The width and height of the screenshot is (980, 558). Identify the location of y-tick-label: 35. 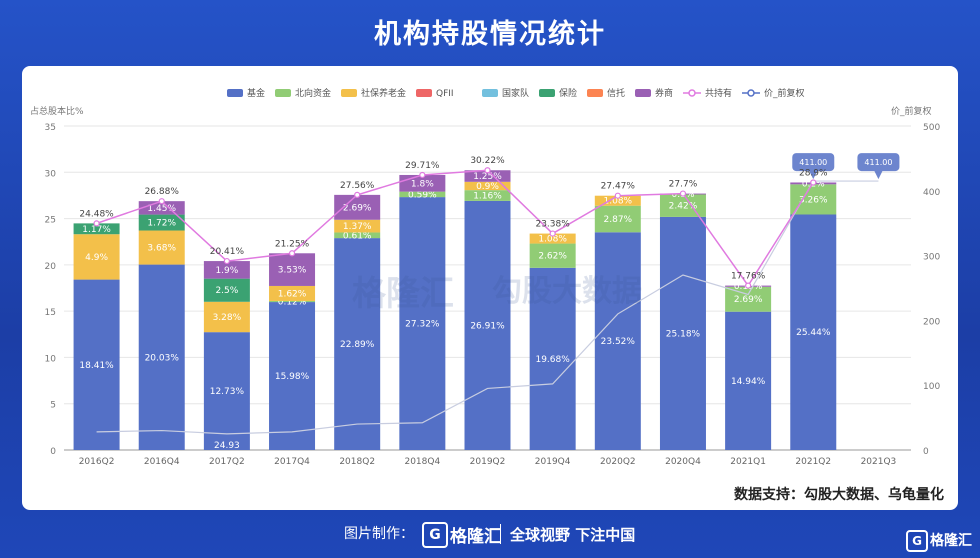
(50, 128).